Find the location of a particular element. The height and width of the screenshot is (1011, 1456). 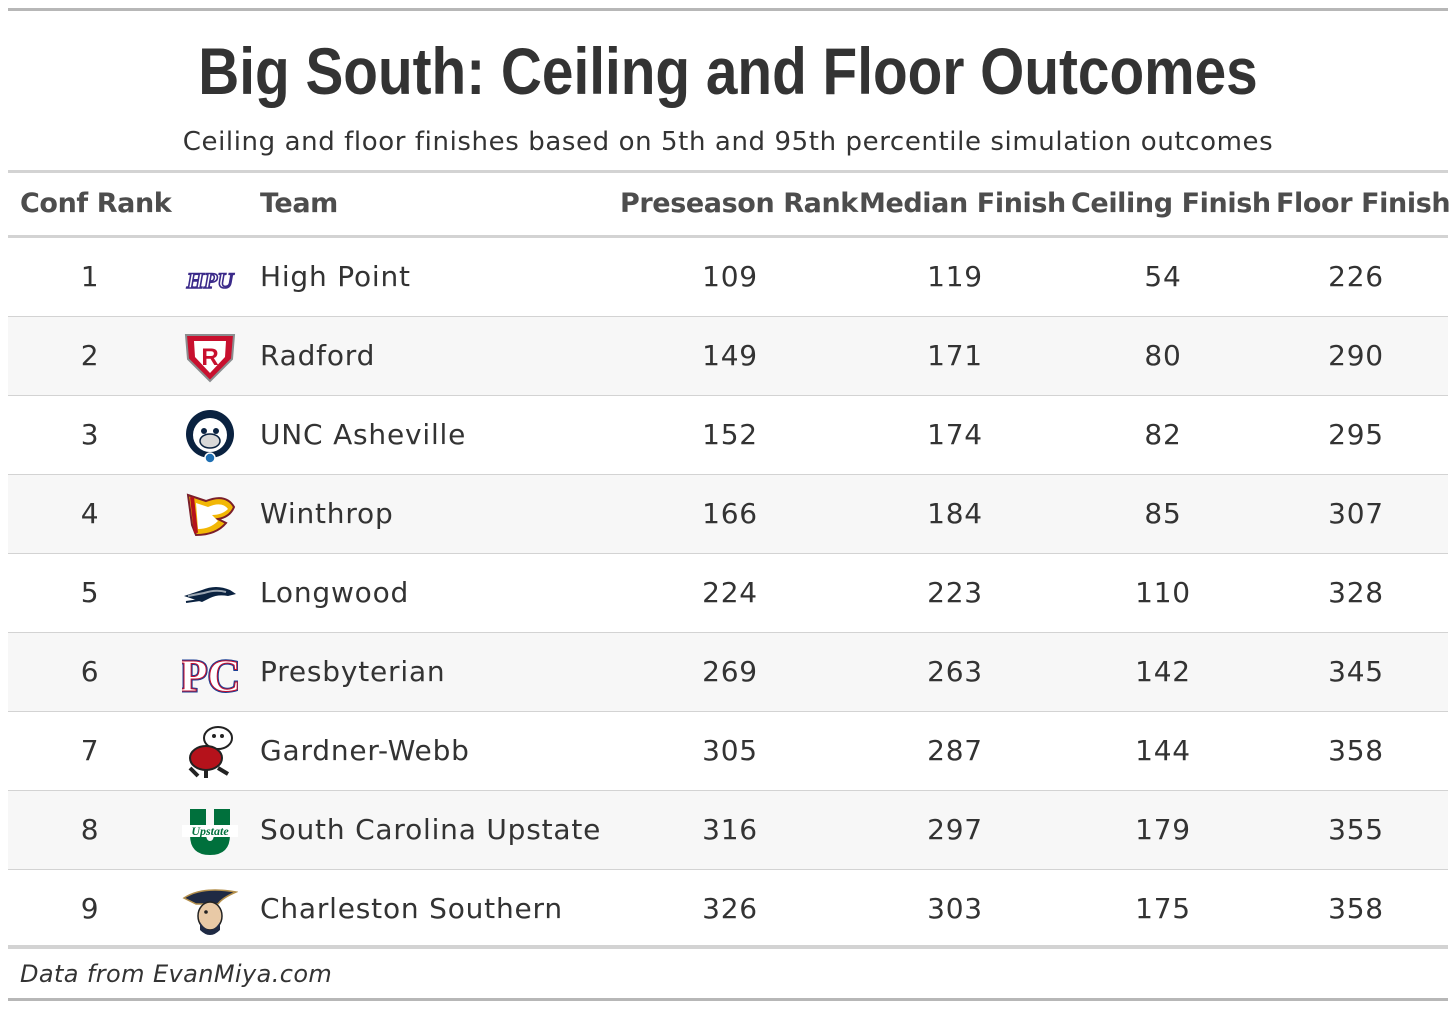

table-row: 1 HPU High Point 109 119 54 226 is located at coordinates (728, 277).